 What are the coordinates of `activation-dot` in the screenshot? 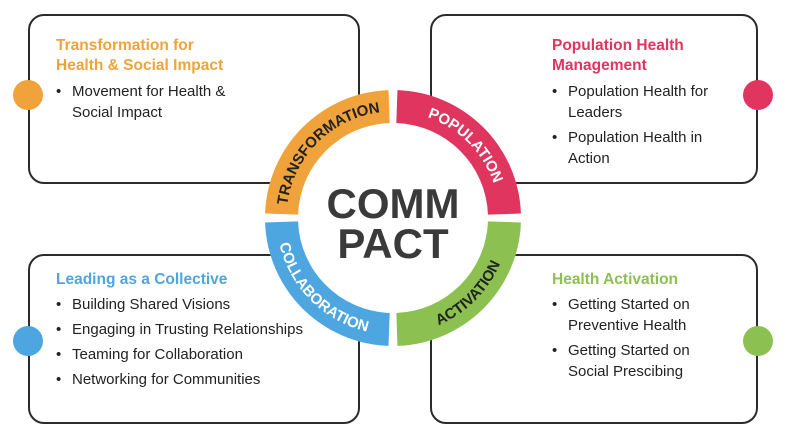 It's located at (758, 341).